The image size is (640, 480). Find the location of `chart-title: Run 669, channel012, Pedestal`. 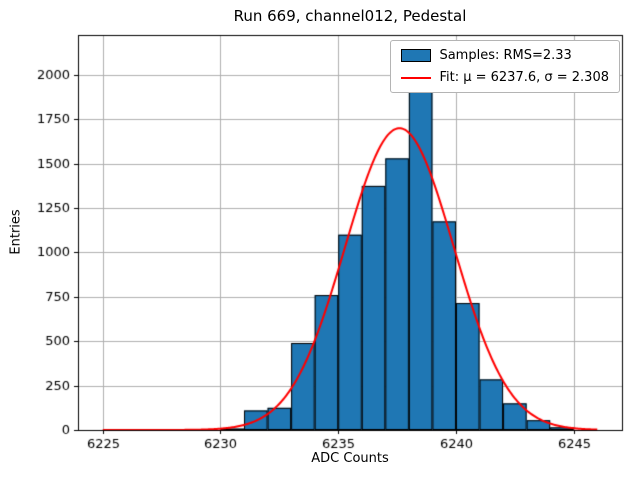

chart-title: Run 669, channel012, Pedestal is located at coordinates (350, 16).